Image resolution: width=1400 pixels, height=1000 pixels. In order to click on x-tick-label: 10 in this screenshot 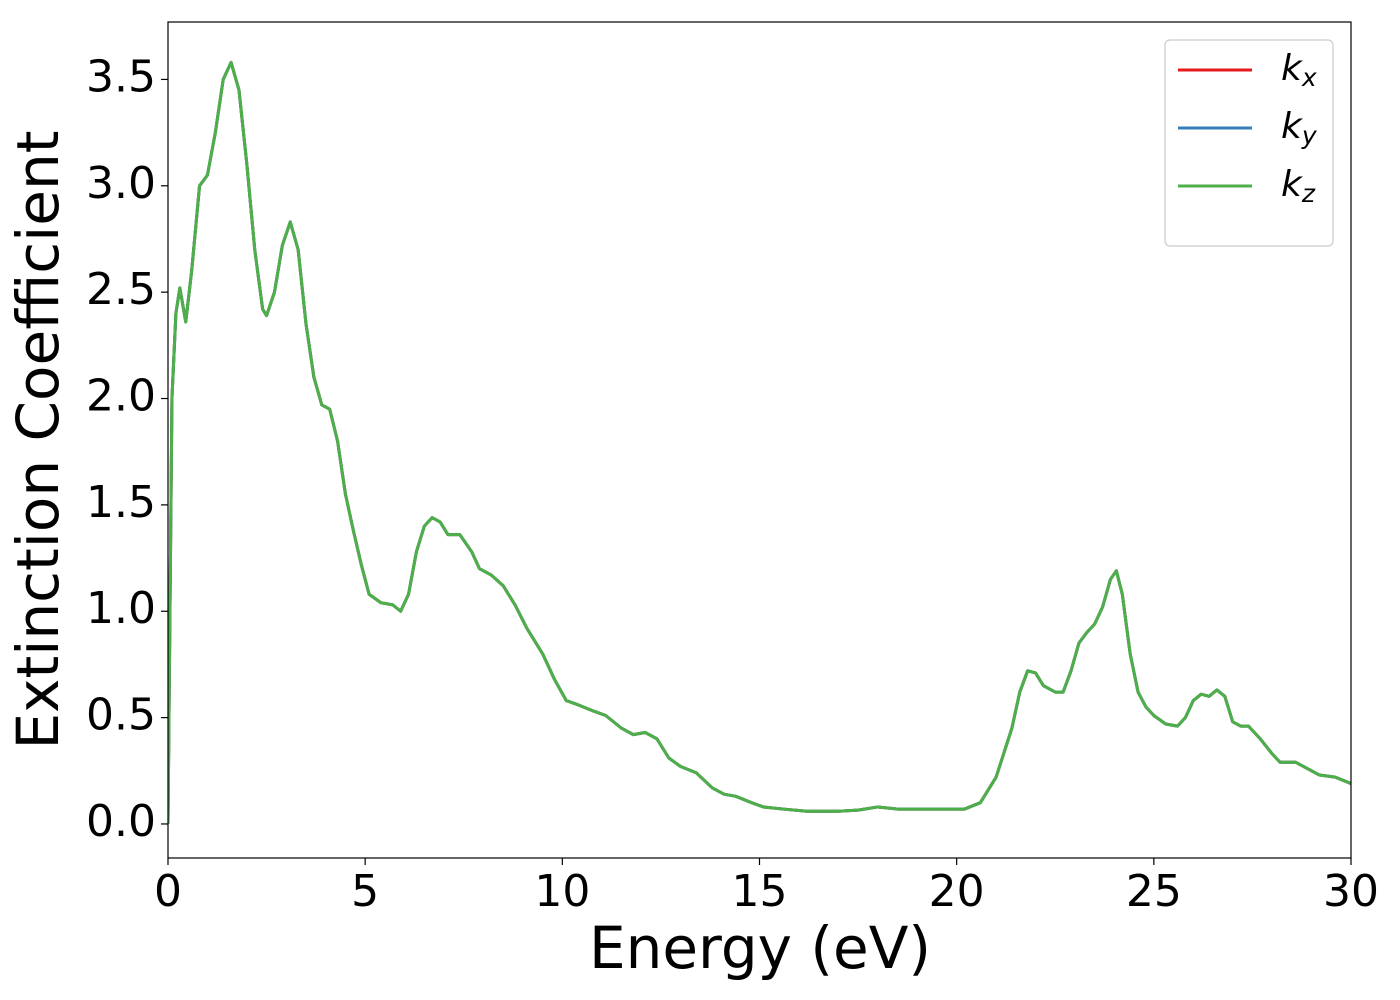, I will do `click(562, 891)`.